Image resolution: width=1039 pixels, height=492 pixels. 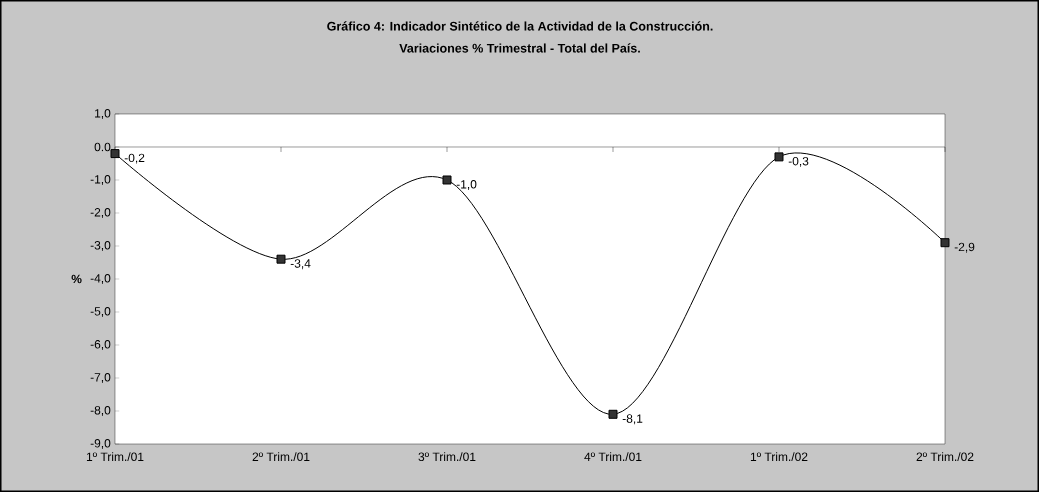 What do you see at coordinates (102, 147) in the screenshot?
I see `y-tick-label: 0.0` at bounding box center [102, 147].